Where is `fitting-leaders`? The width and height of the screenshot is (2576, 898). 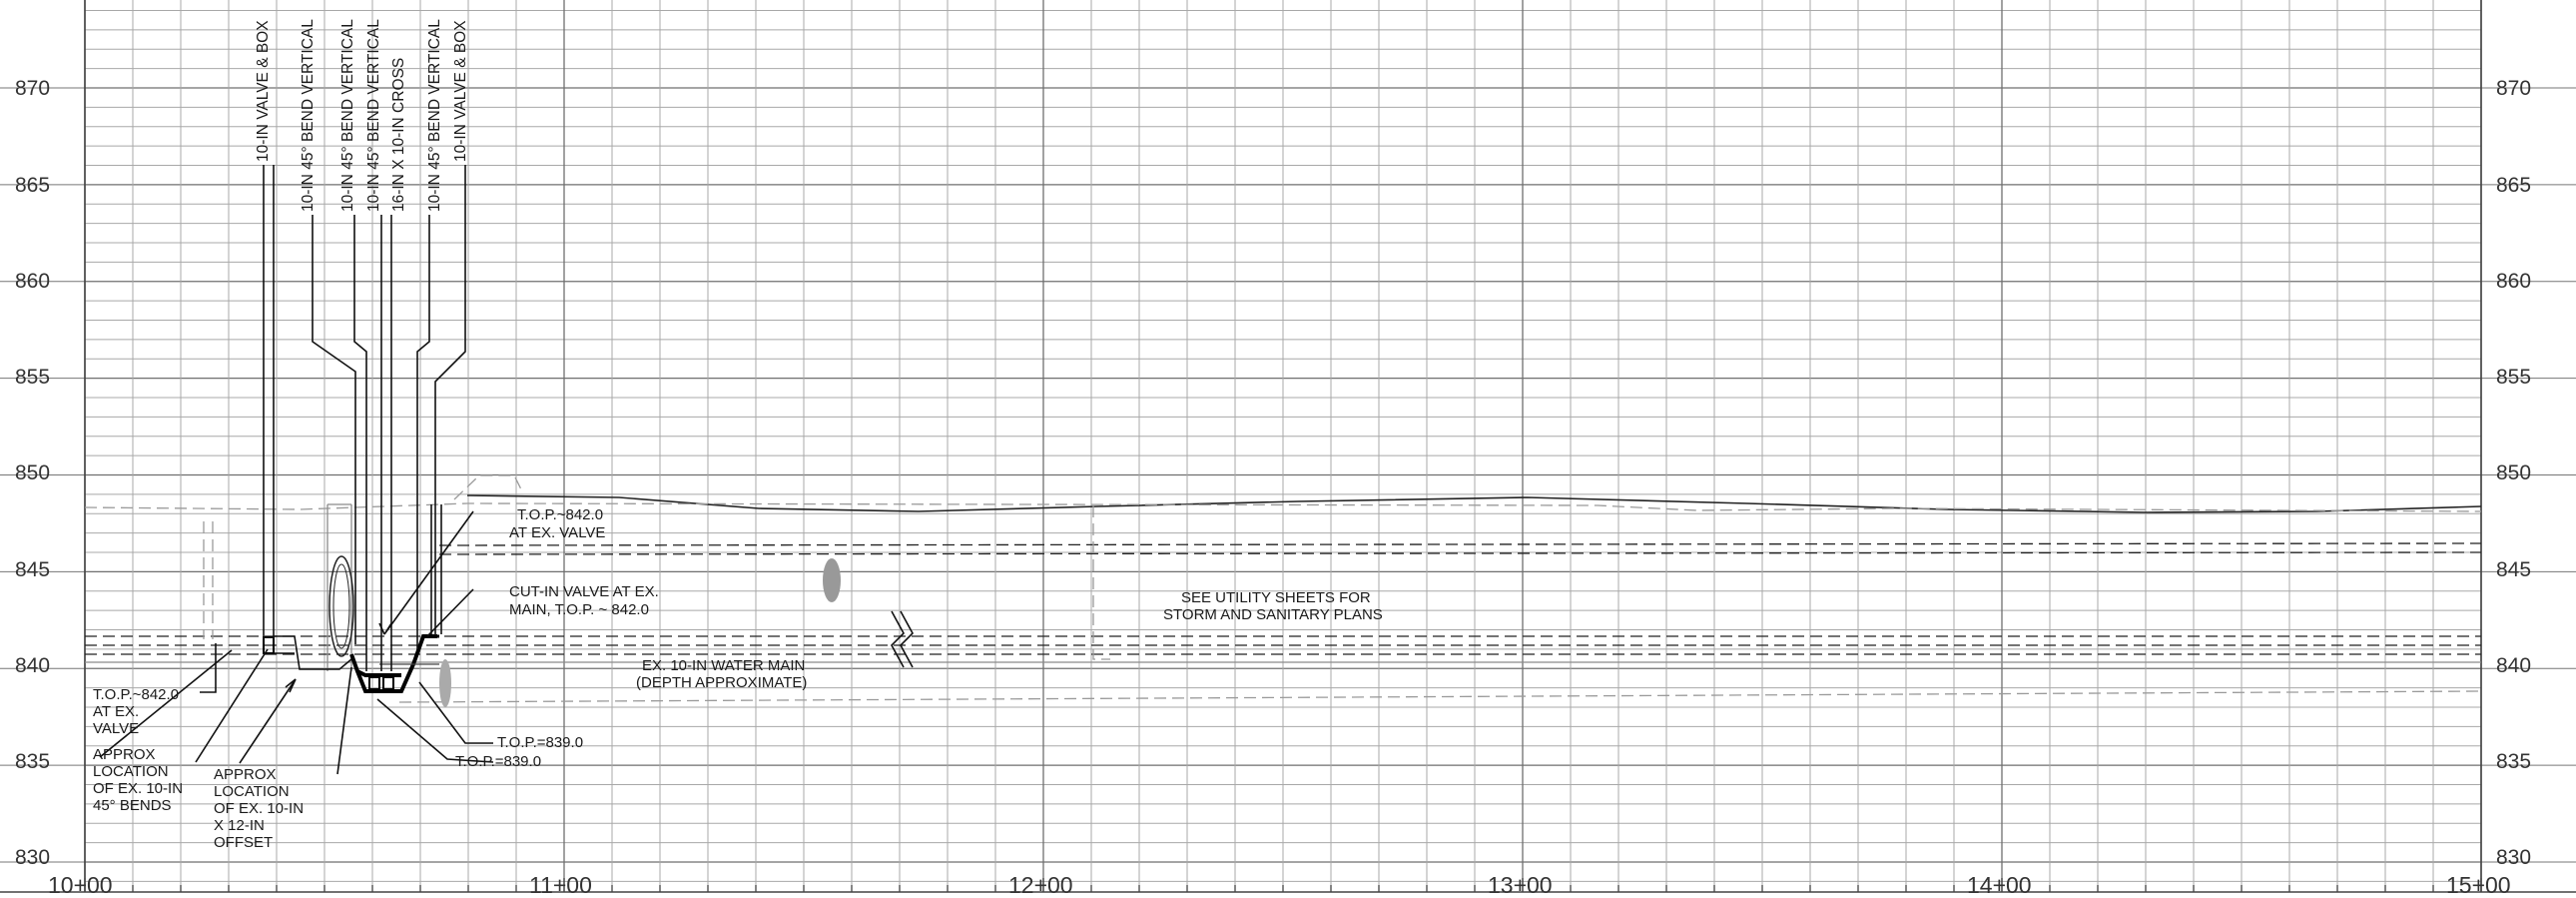
fitting-leaders is located at coordinates (364, 418).